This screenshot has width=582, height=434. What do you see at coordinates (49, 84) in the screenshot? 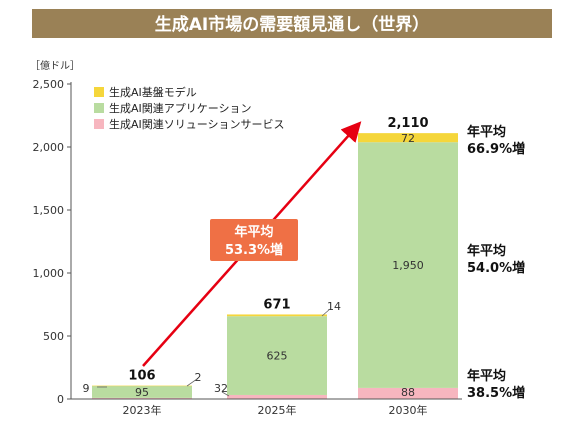
I see `y-tick-label: 2,500` at bounding box center [49, 84].